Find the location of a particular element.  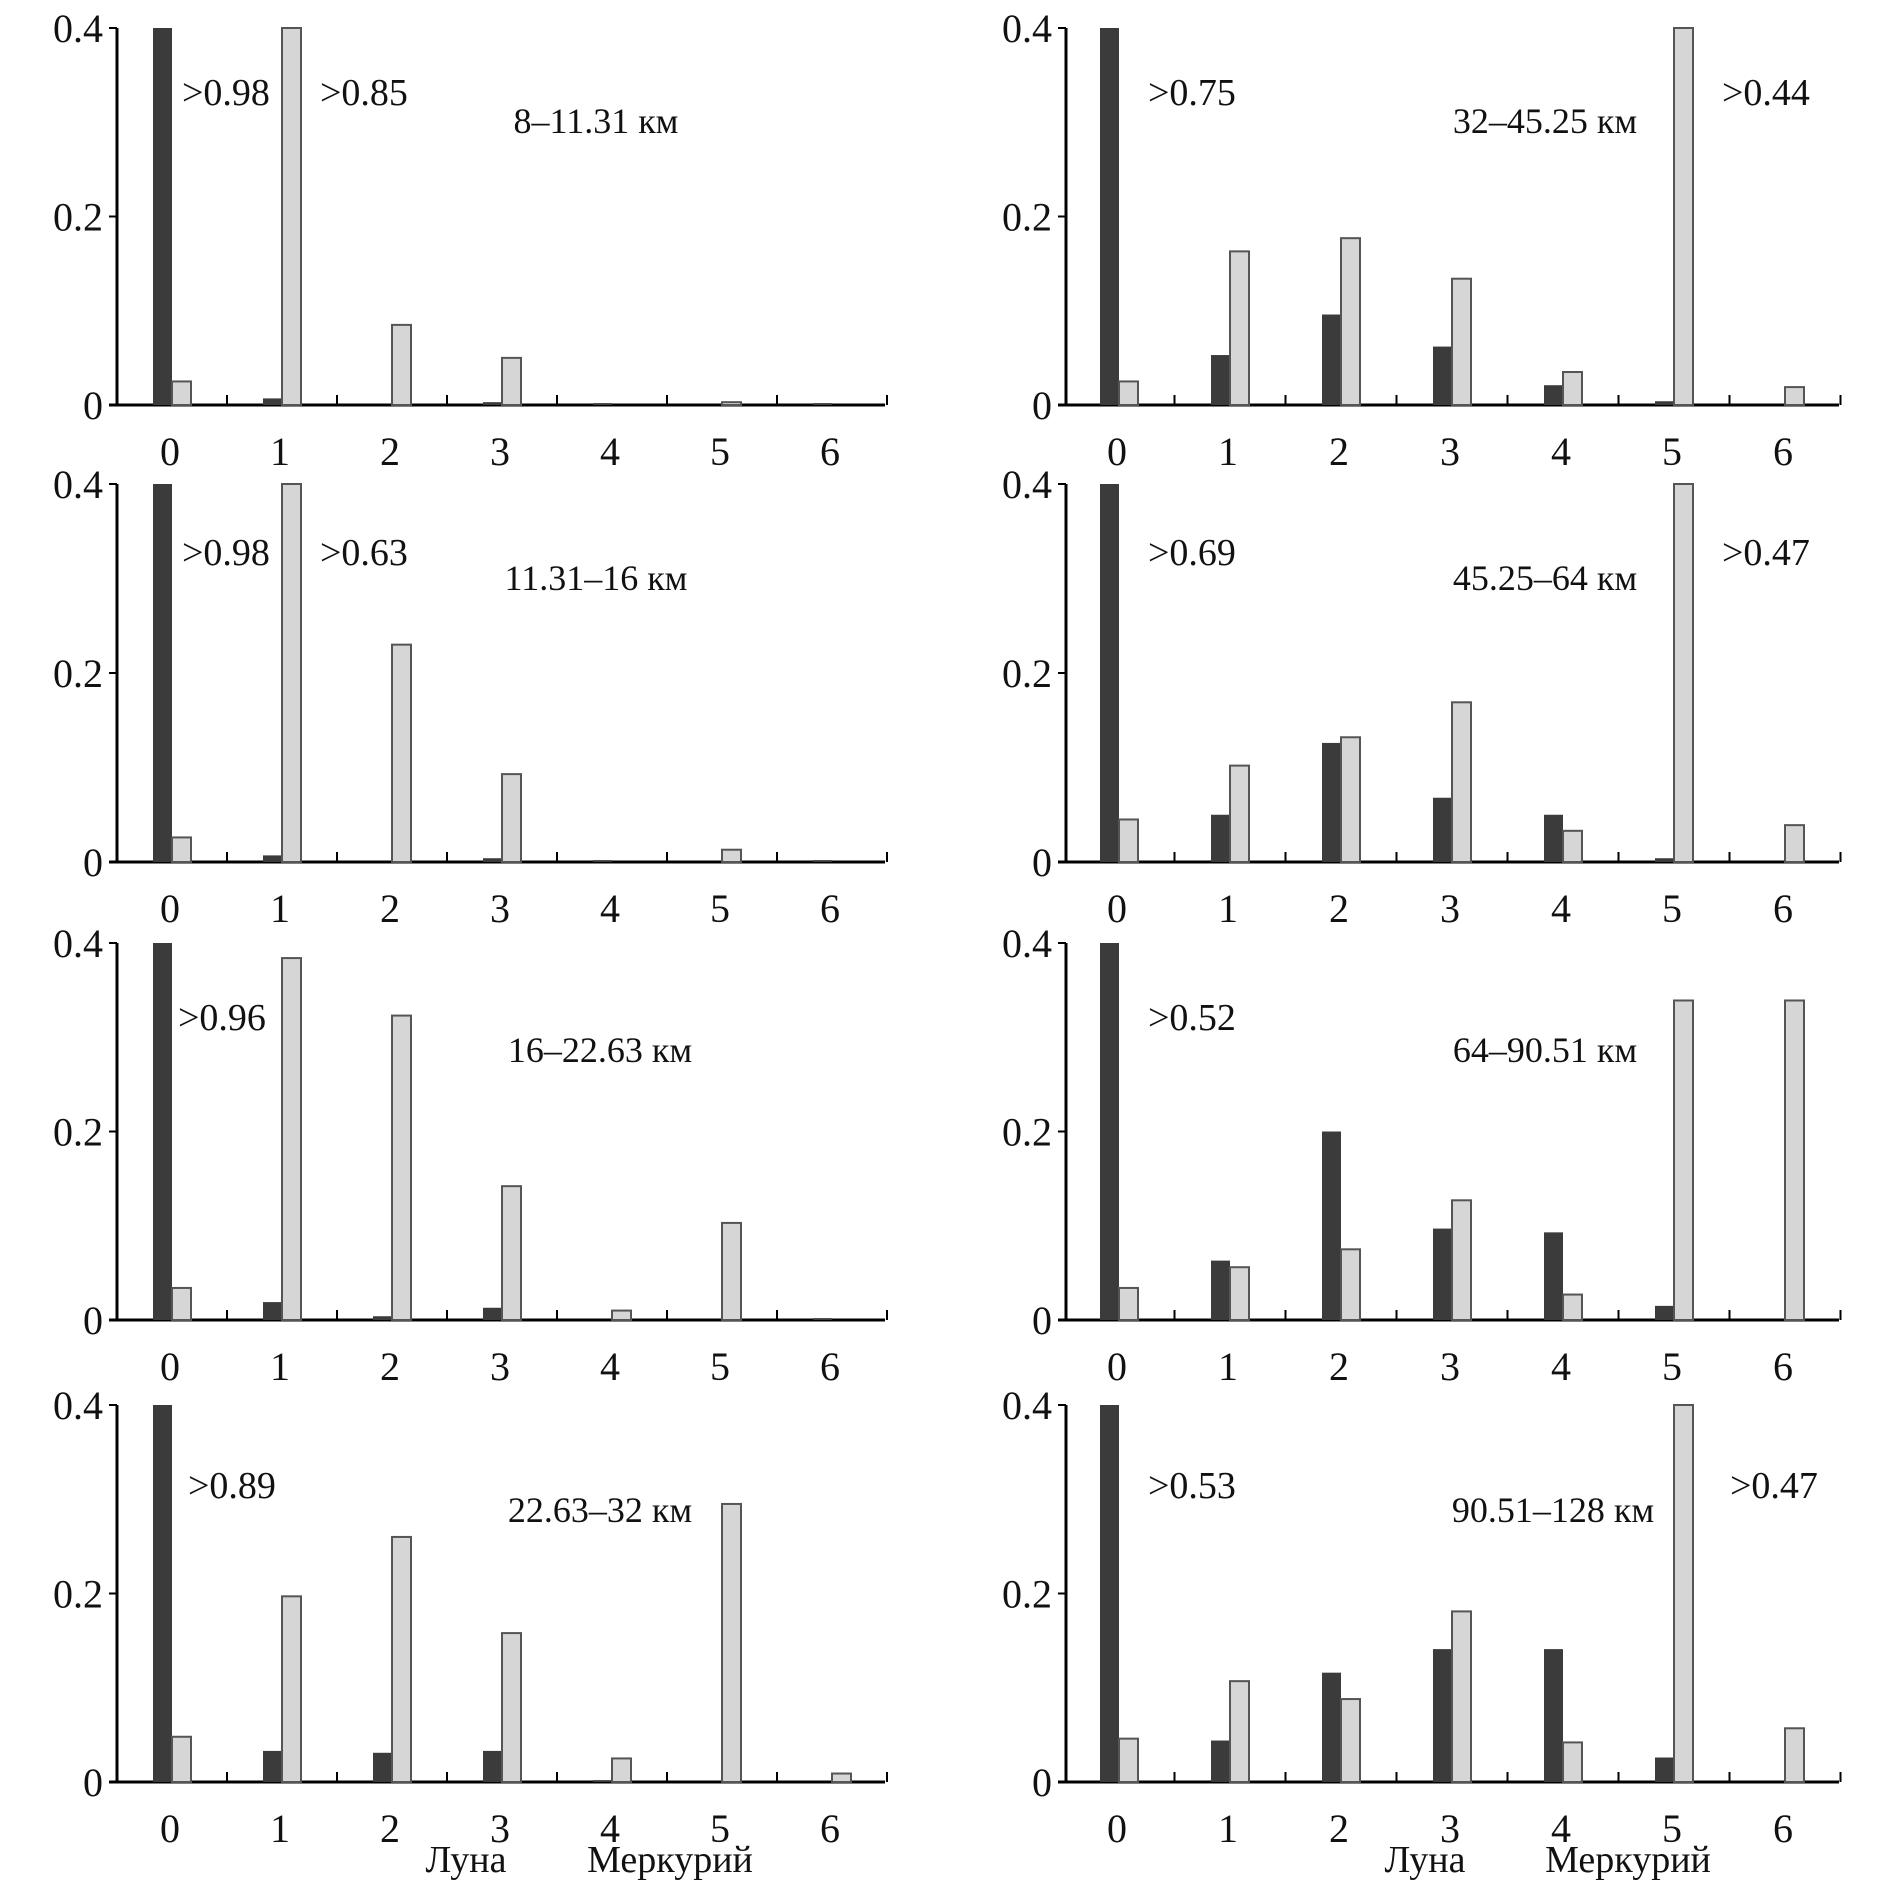

chart-panel: 0 0.2 0.4 0 1 2 3 4 5 6 16–22.63 км >0.96 is located at coordinates (470, 1155).